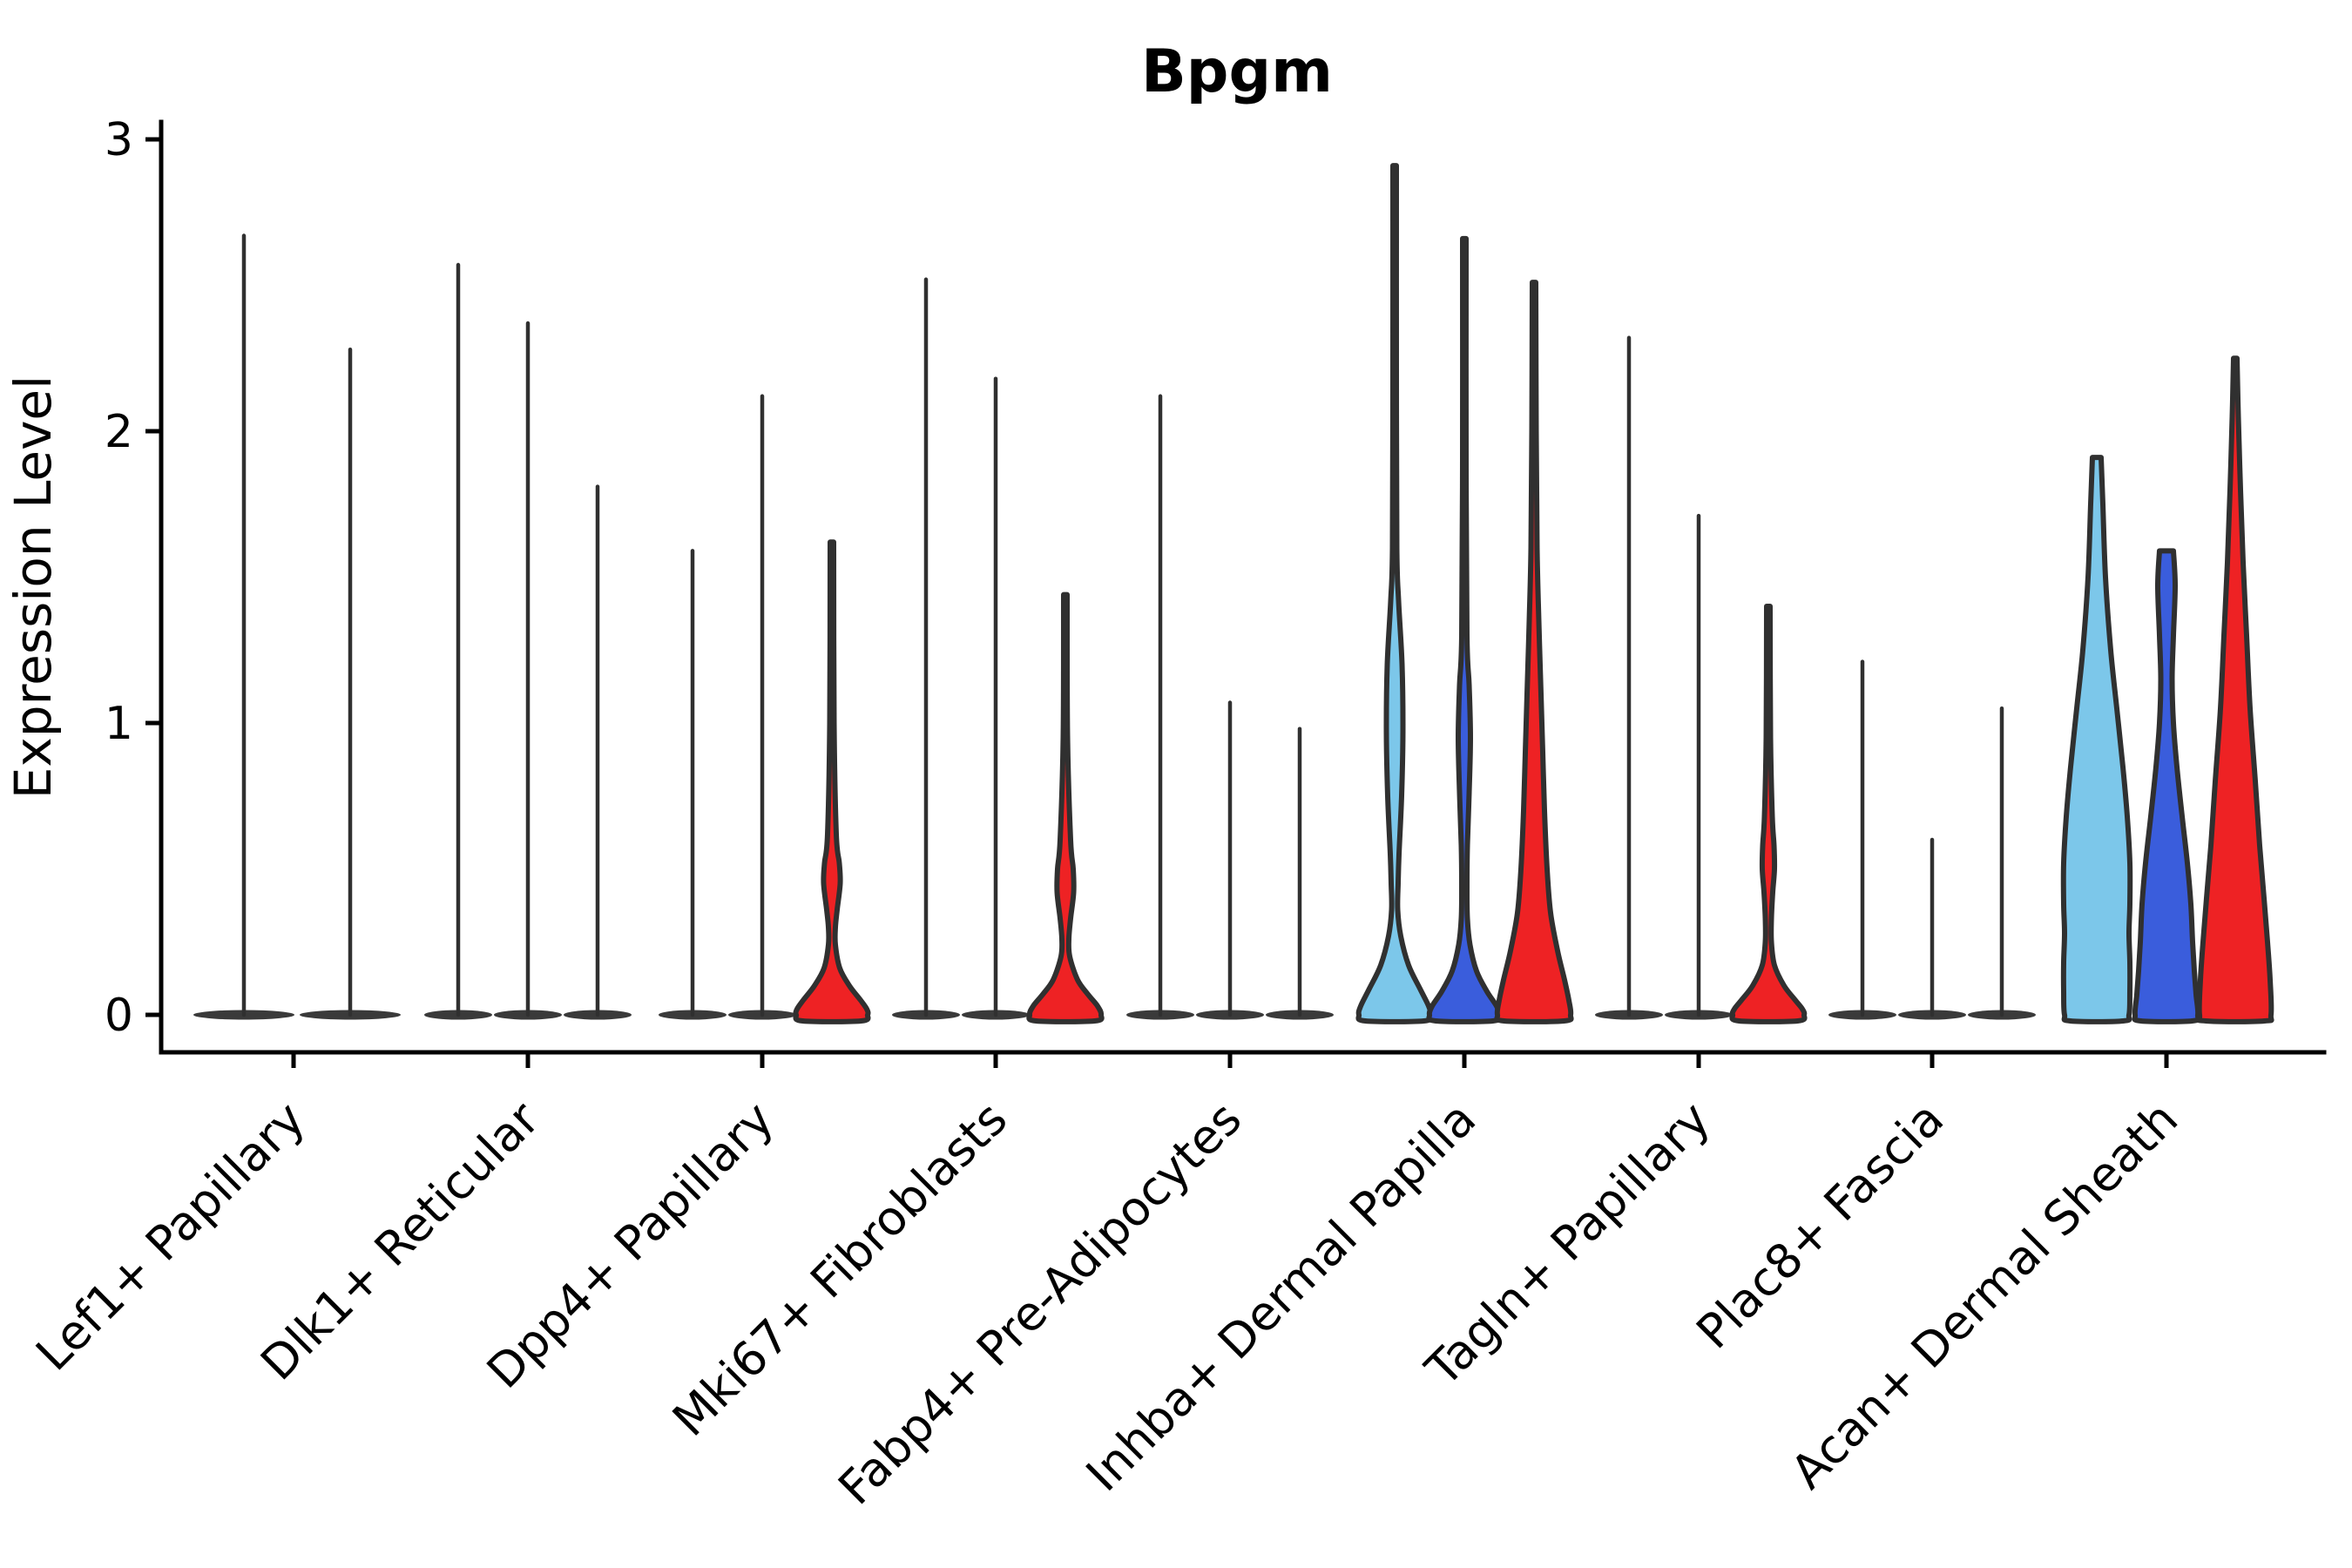 This screenshot has height=1568, width=2352. I want to click on x-tick-label-fabp4-pre-adipocytes: Fabp4+ Pre-Adipocytes, so click(1040, 1304).